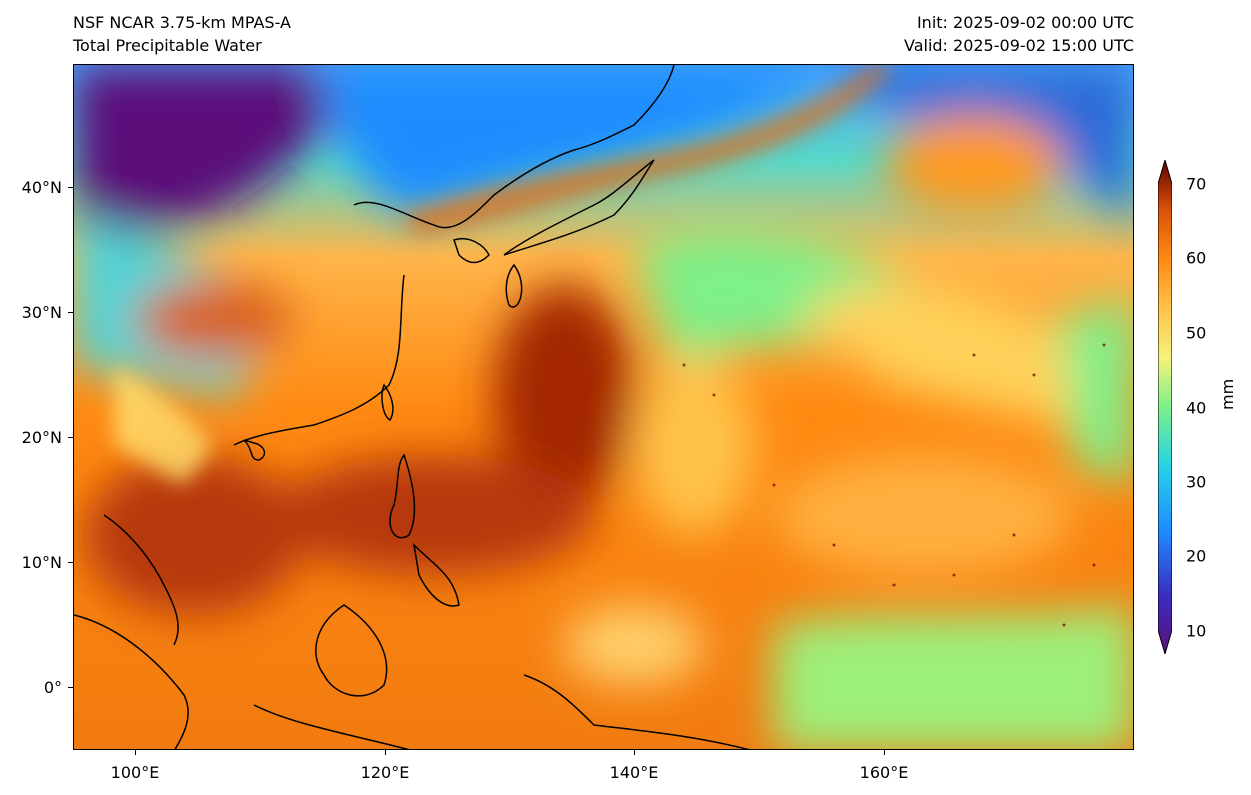 This screenshot has width=1251, height=795. I want to click on colorbar-tick: 60, so click(1196, 258).